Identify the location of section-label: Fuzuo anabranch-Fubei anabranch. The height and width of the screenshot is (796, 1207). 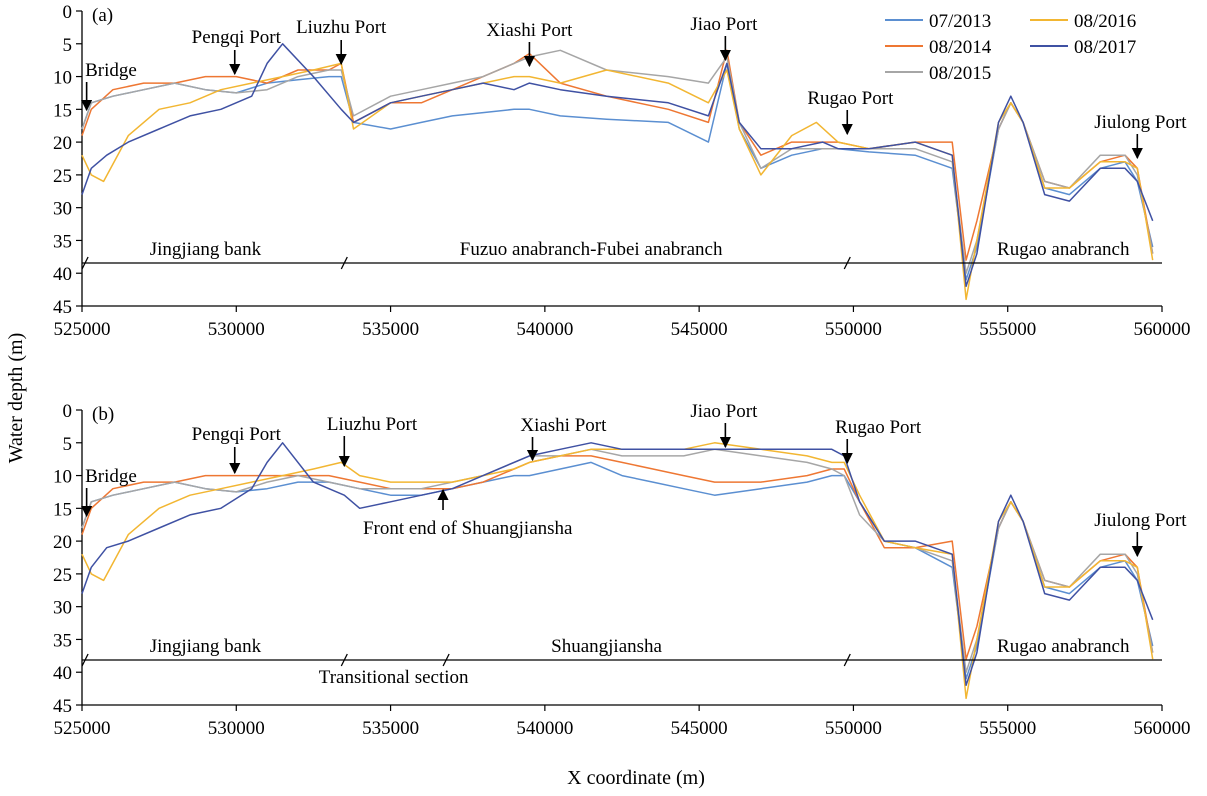
(591, 249).